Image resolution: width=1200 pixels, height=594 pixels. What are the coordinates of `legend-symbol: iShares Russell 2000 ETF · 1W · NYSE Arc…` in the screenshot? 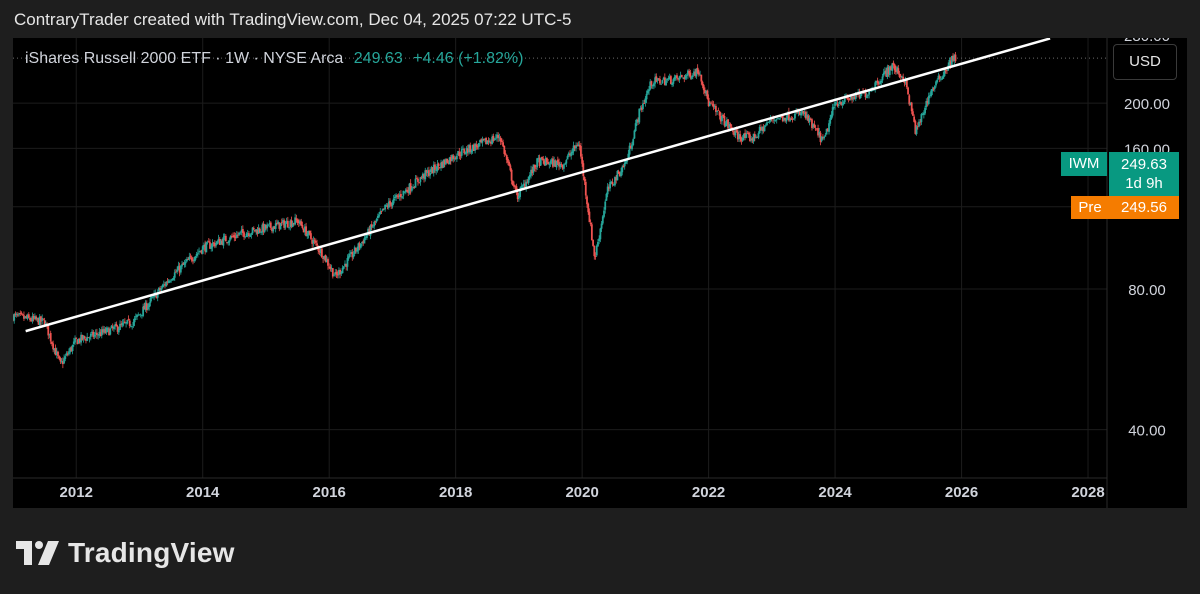 It's located at (184, 58).